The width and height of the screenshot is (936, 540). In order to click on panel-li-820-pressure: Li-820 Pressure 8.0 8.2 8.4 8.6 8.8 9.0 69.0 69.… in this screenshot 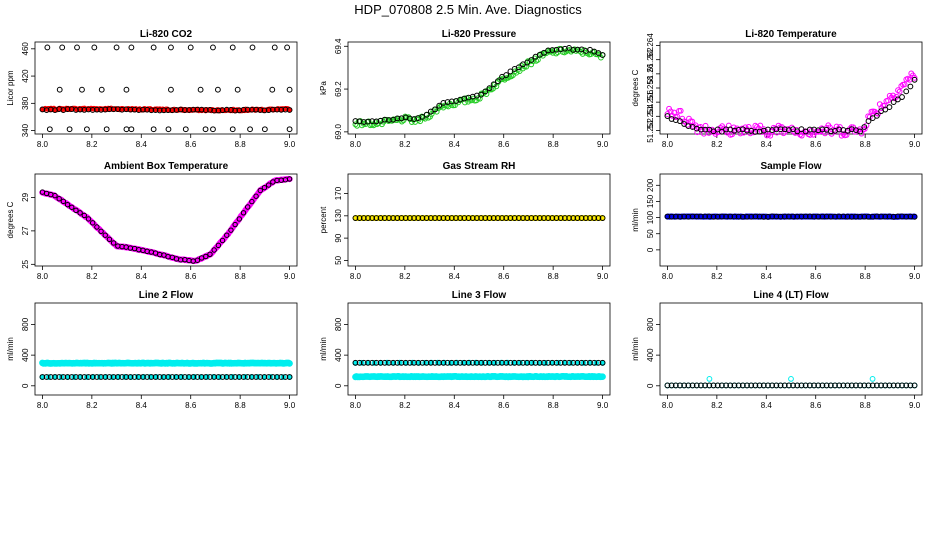, I will do `click(465, 89)`.